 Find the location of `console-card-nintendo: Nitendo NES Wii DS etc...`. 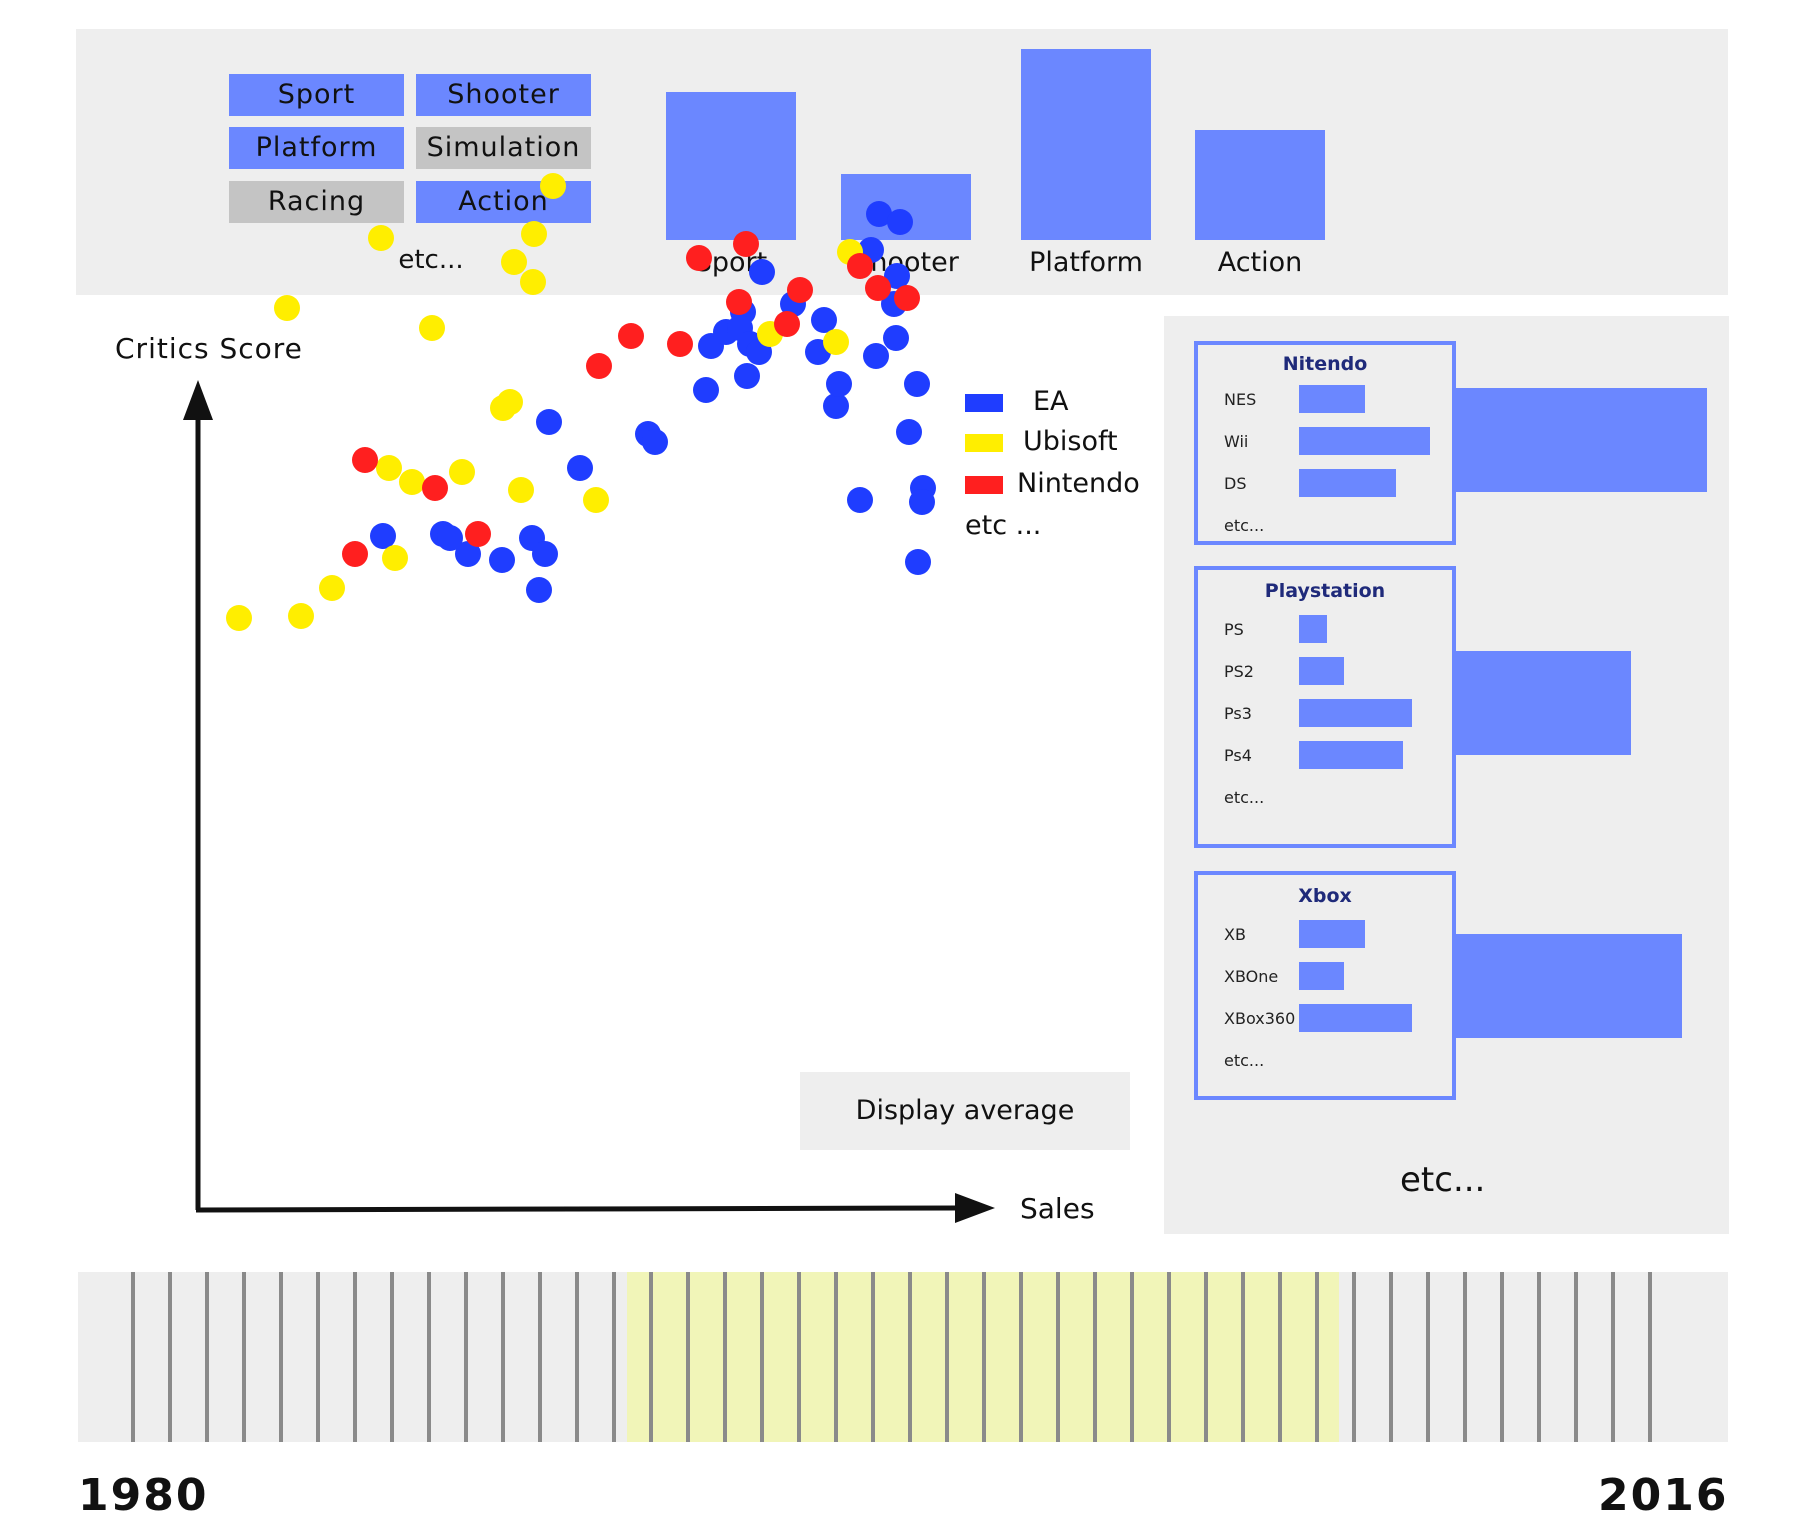

console-card-nintendo: Nitendo NES Wii DS etc... is located at coordinates (1325, 443).